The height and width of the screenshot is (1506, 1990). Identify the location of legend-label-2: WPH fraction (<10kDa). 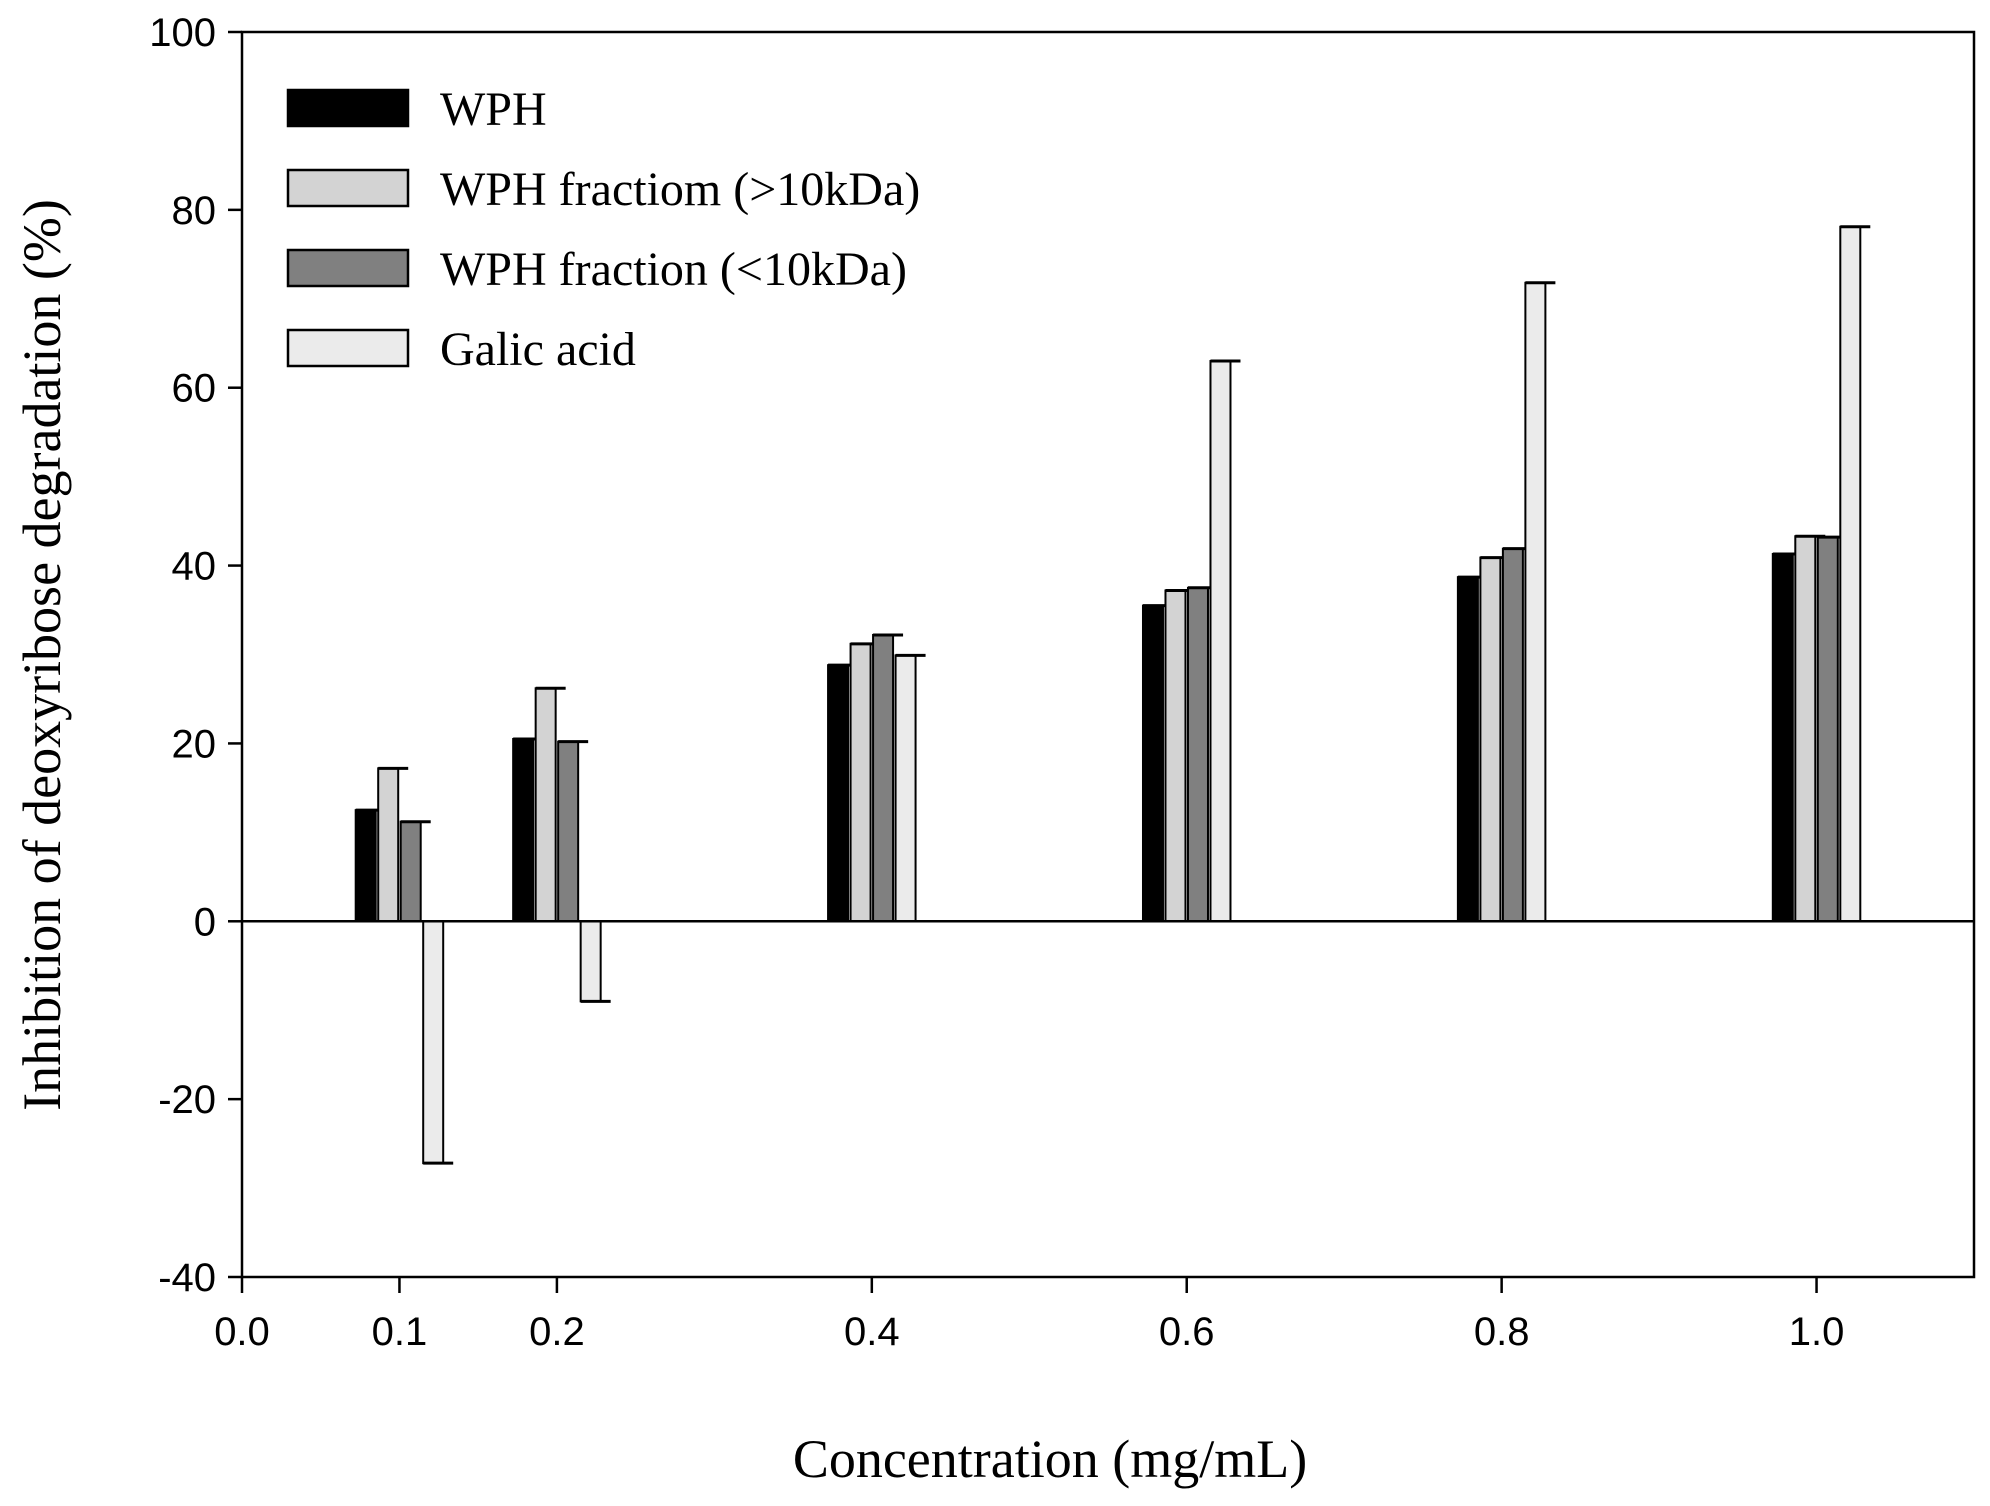
(673, 269).